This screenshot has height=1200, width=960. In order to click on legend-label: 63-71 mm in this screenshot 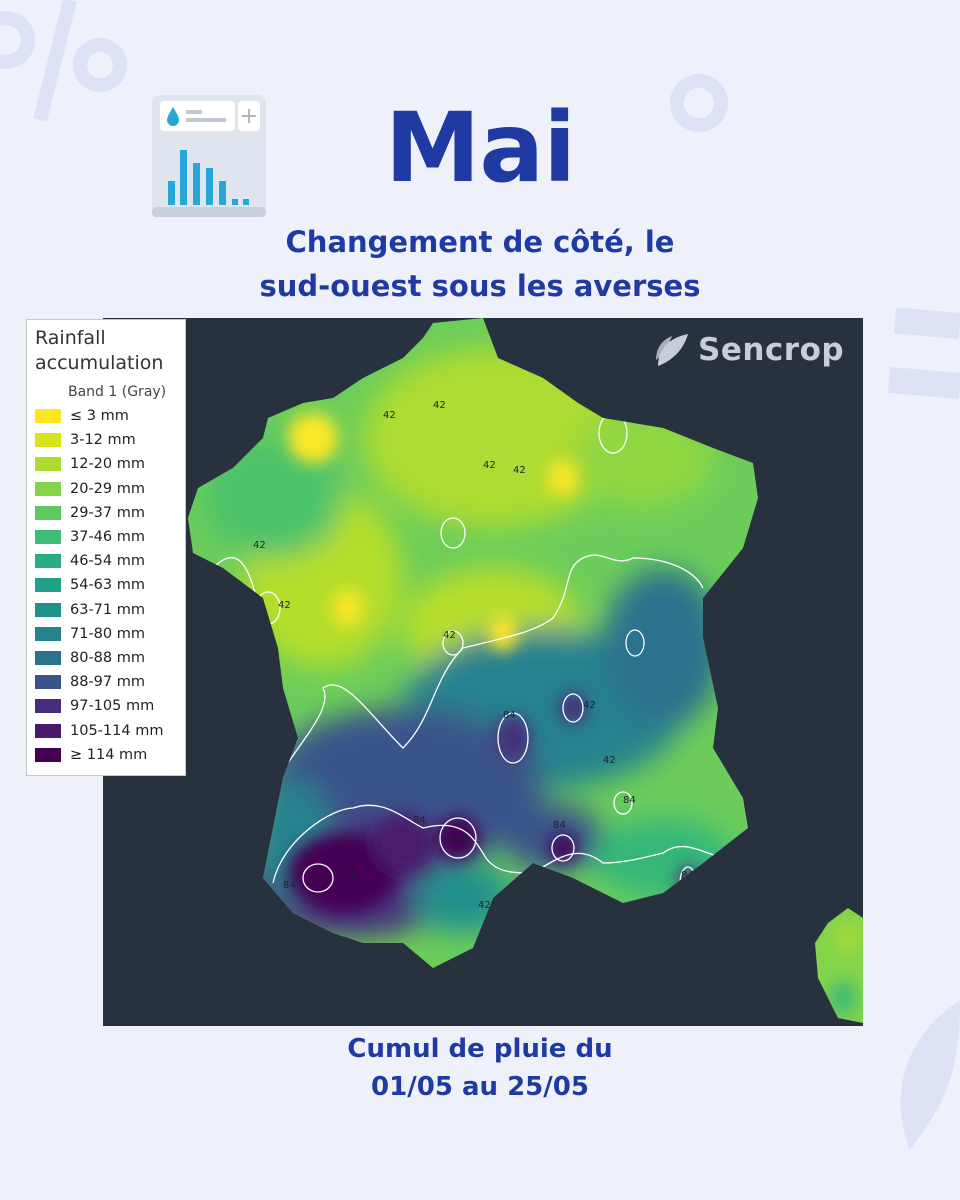, I will do `click(107, 609)`.